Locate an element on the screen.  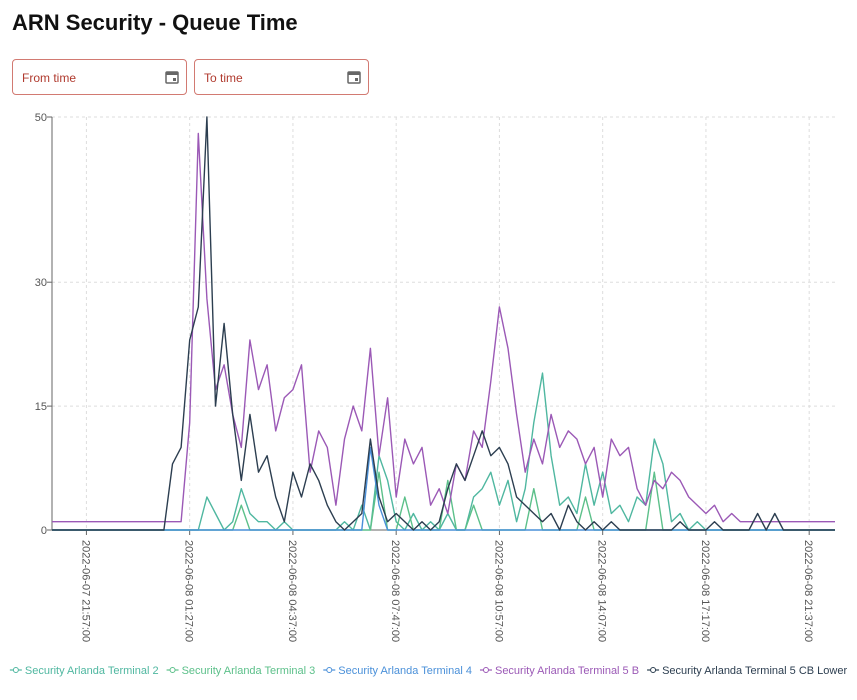
legend-label: Security Arlanda Terminal 4 is located at coordinates (405, 671).